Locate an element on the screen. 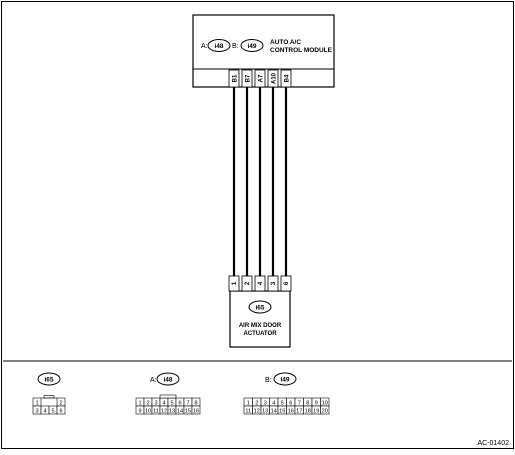  connector-pin-number: 17 is located at coordinates (299, 411).